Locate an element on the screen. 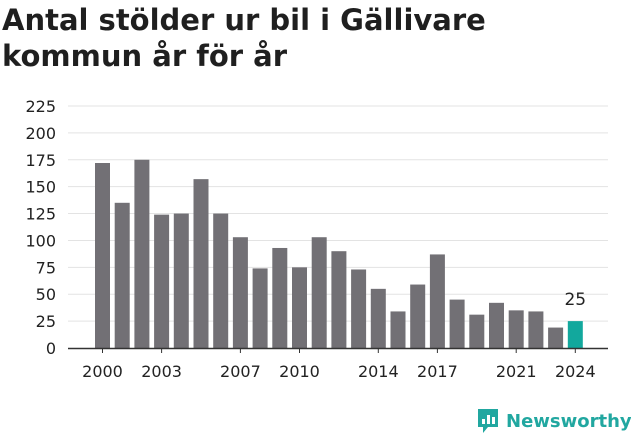 The width and height of the screenshot is (631, 439). x-tick-label: 2014 is located at coordinates (378, 371).